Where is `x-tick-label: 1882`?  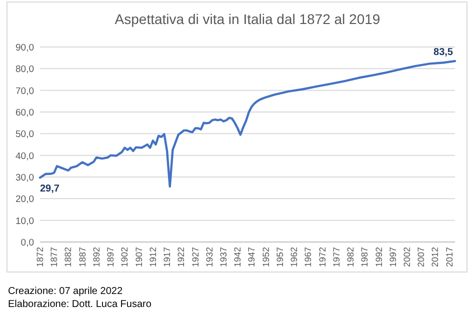
x-tick-label: 1882 is located at coordinates (68, 257).